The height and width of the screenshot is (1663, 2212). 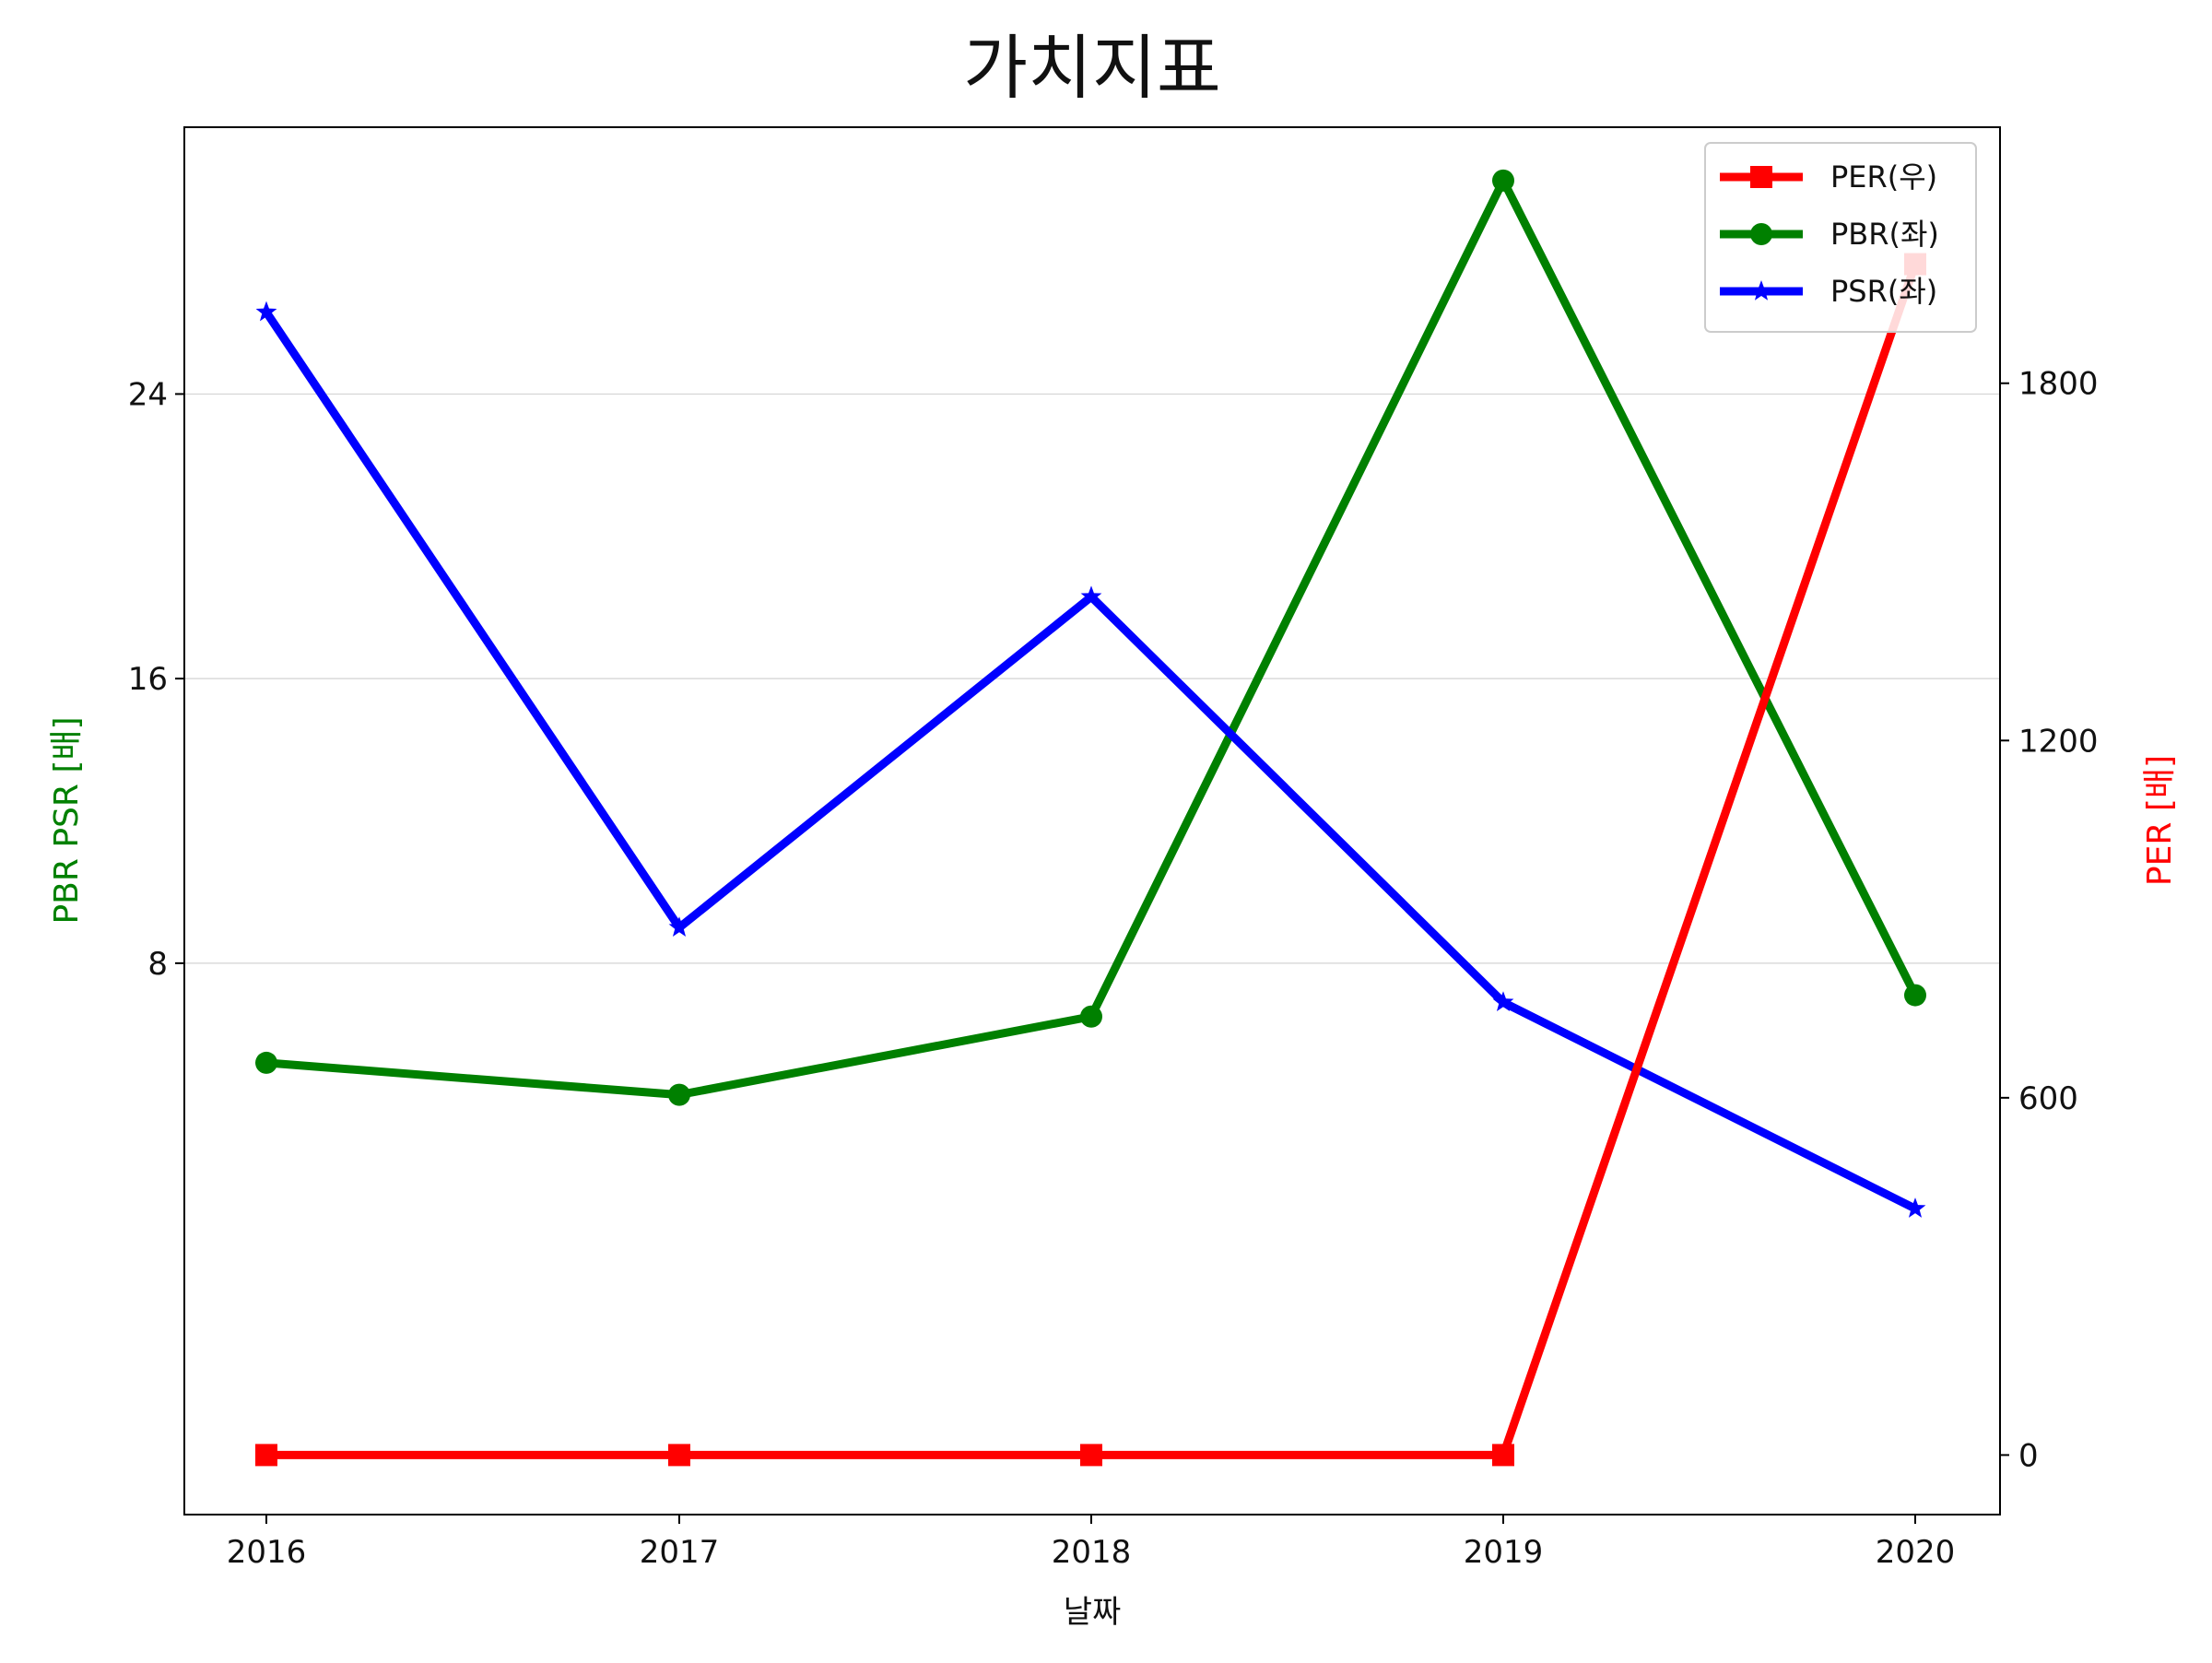 I want to click on chart-title: 가치지표, so click(x=1092, y=68).